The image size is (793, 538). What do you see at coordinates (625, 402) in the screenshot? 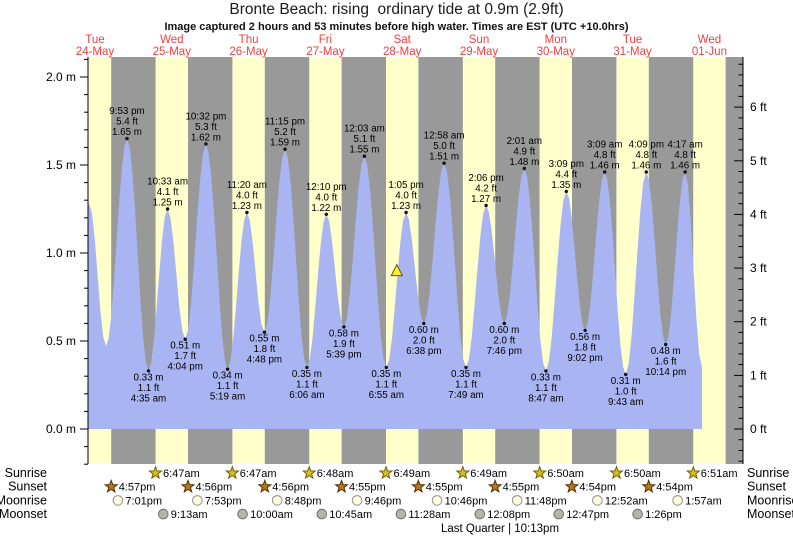
I see `low-tide-label: 9:43 am` at bounding box center [625, 402].